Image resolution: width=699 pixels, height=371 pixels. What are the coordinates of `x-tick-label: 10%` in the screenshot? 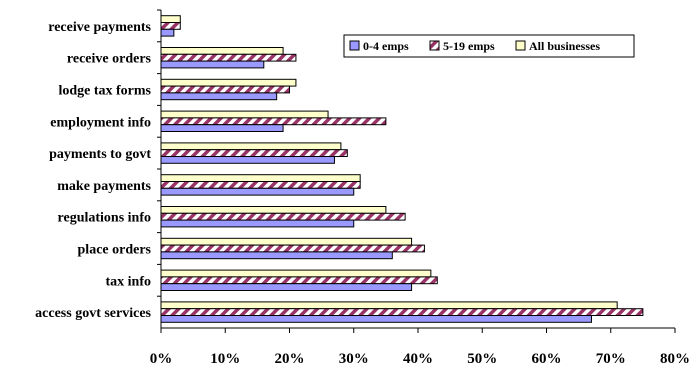 It's located at (225, 359).